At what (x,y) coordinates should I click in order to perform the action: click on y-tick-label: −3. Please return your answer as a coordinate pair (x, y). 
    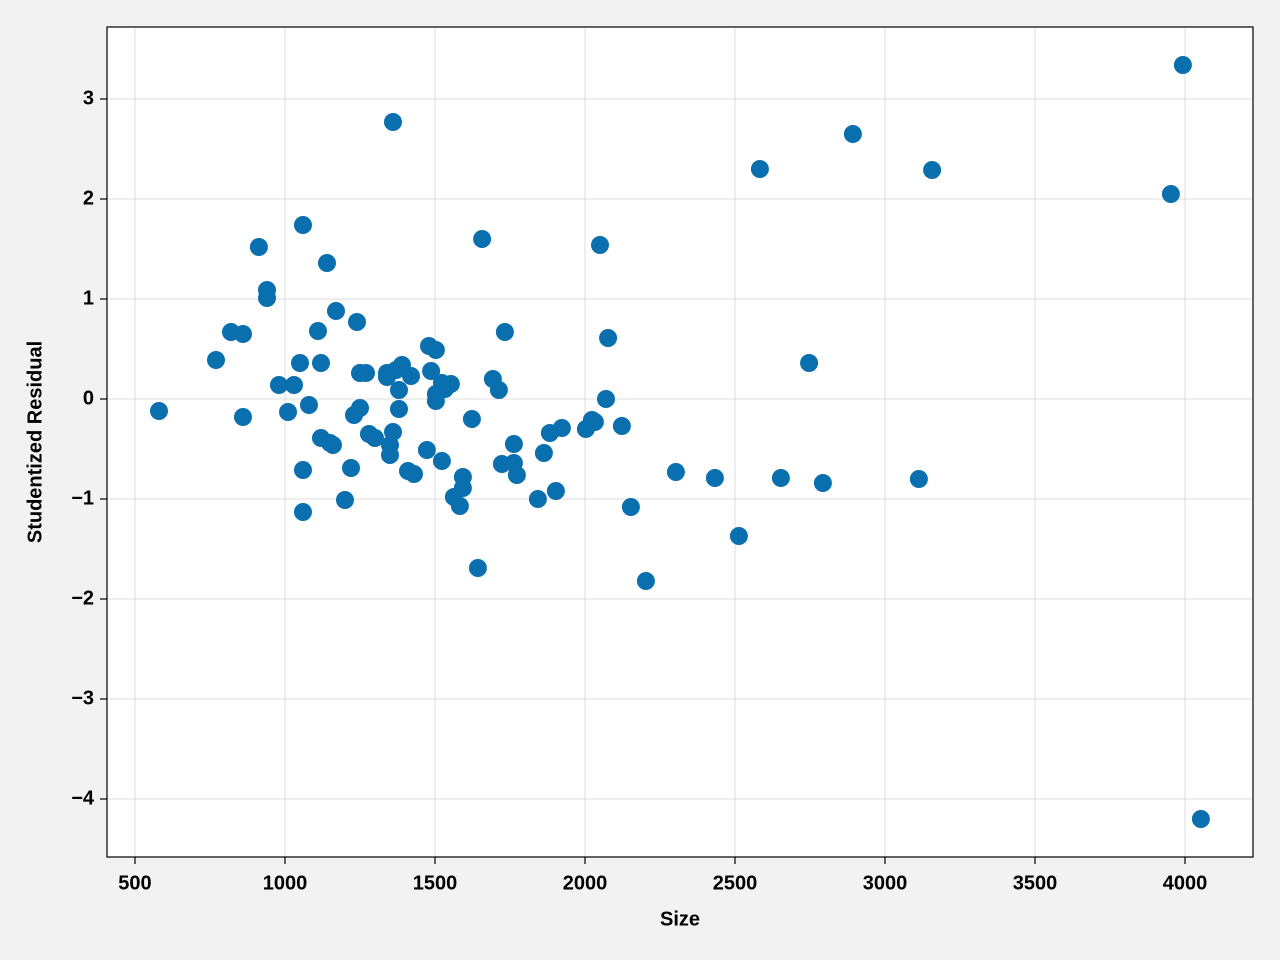
    Looking at the image, I should click on (82, 698).